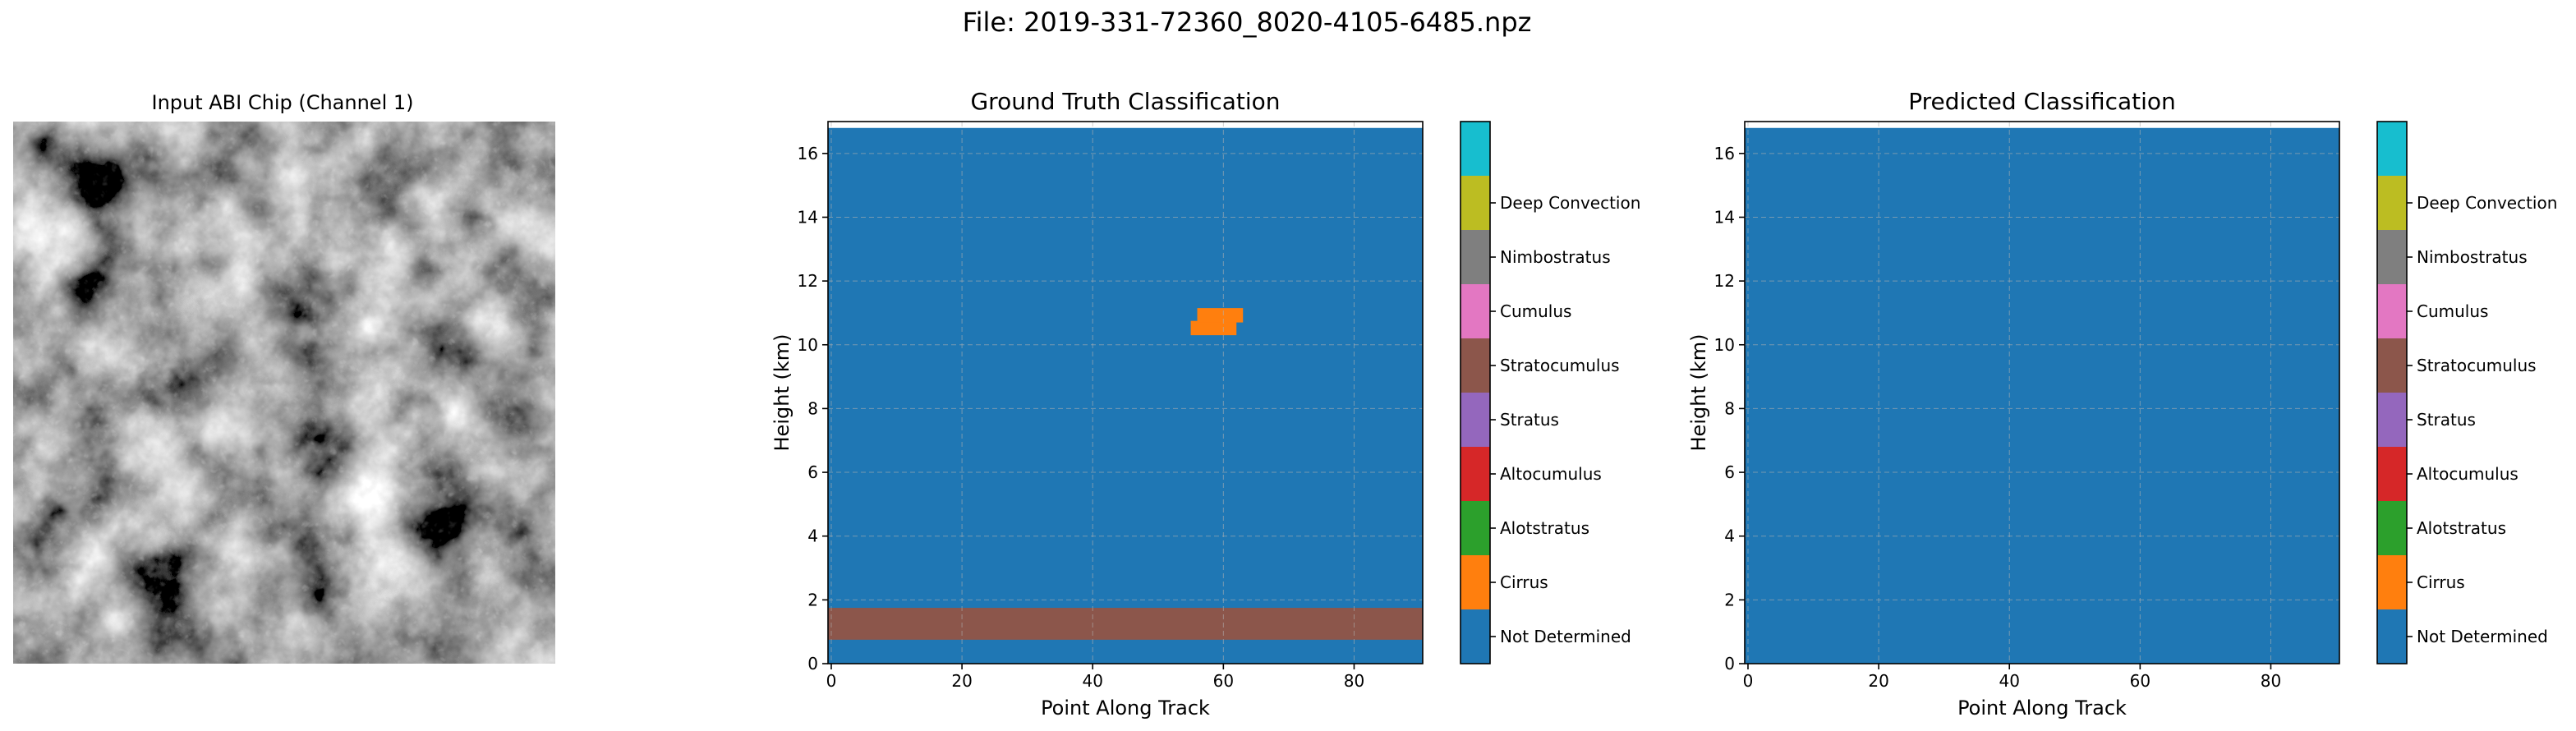 This screenshot has width=2576, height=731. I want to click on input-panel-title: Input ABI Chip (Channel 1), so click(282, 102).